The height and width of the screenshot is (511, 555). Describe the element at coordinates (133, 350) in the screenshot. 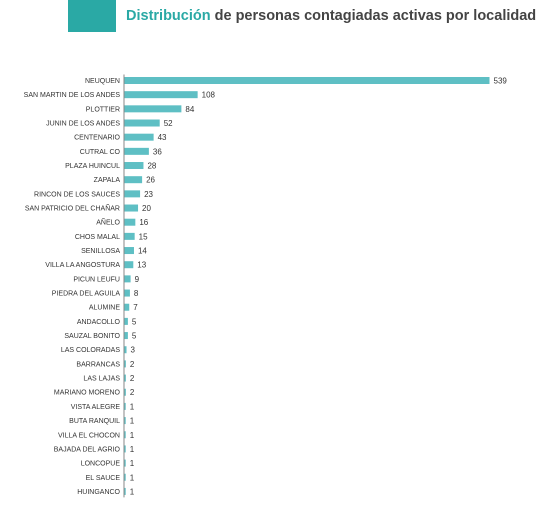

I see `value-label: 3` at that location.